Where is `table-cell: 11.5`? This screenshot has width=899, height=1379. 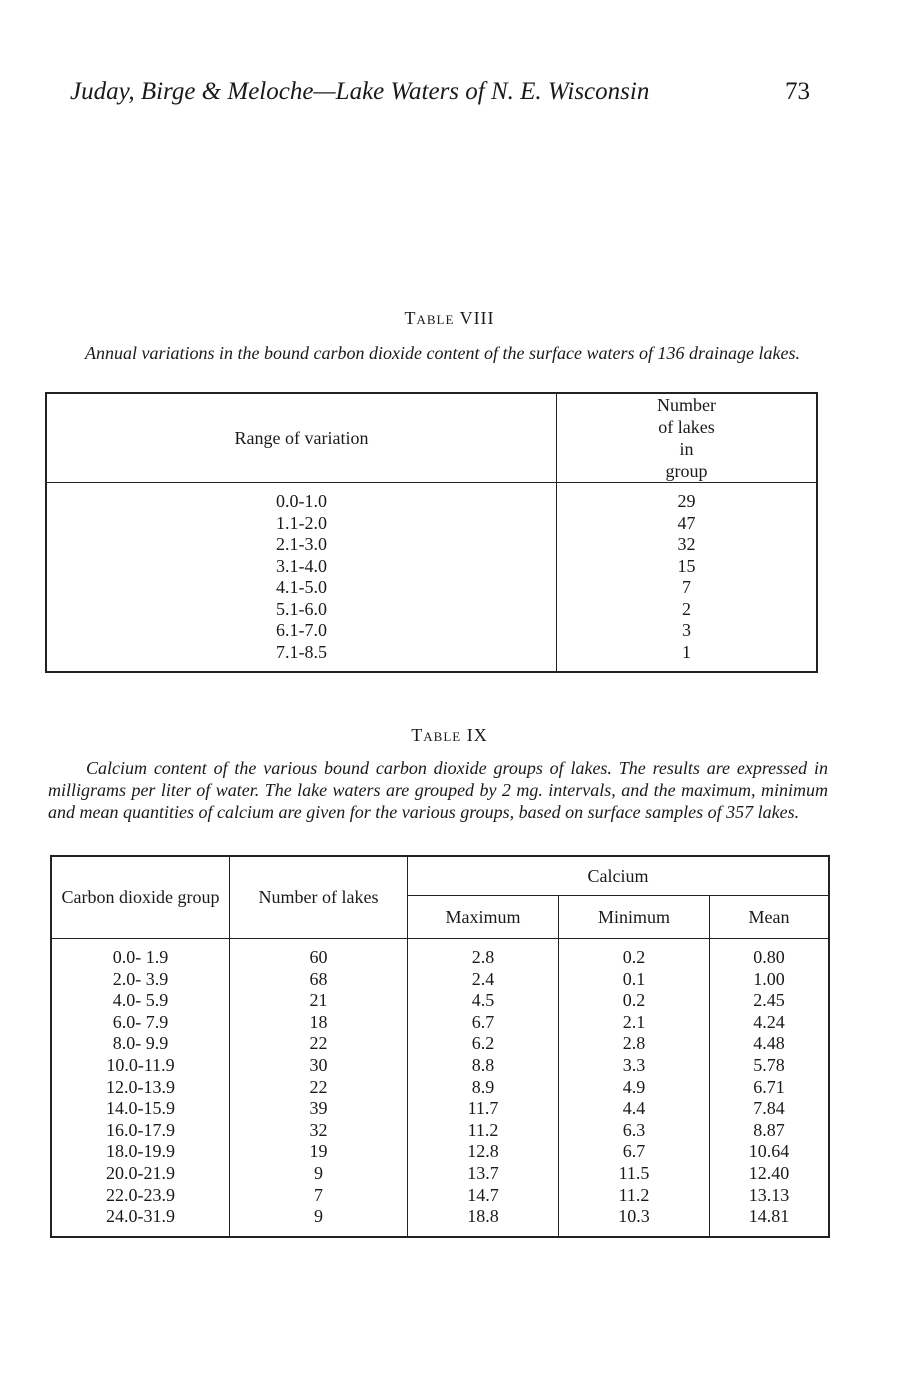
table-cell: 11.5 is located at coordinates (634, 1173).